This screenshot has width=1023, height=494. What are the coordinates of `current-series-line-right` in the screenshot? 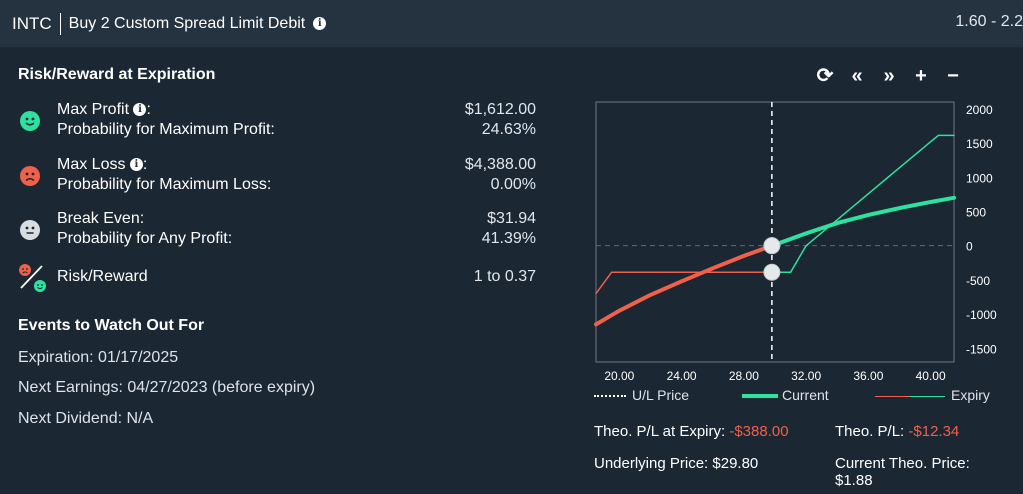 It's located at (862, 221).